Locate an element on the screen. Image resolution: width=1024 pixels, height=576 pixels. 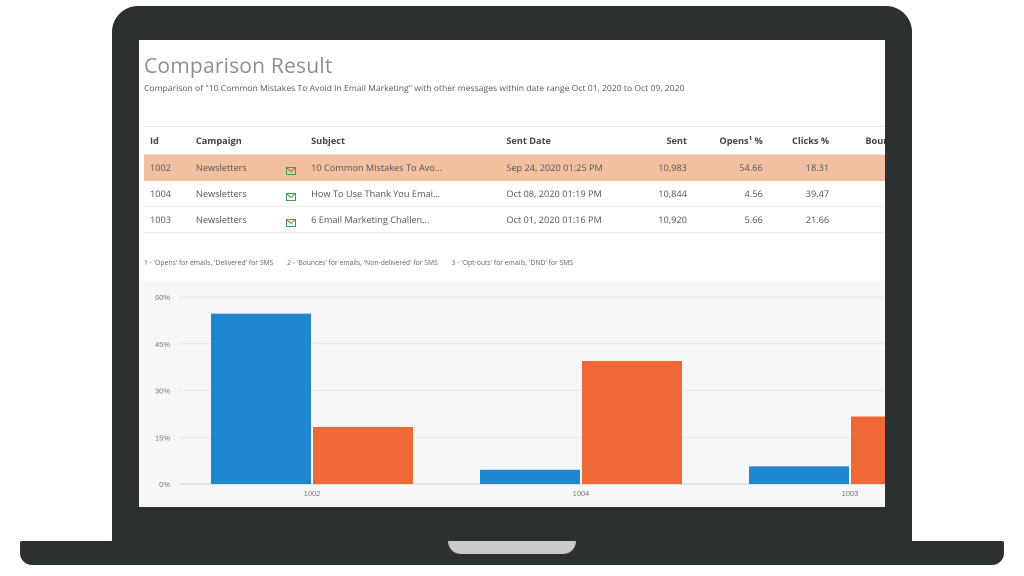
cell-id: 1002 is located at coordinates (170, 167).